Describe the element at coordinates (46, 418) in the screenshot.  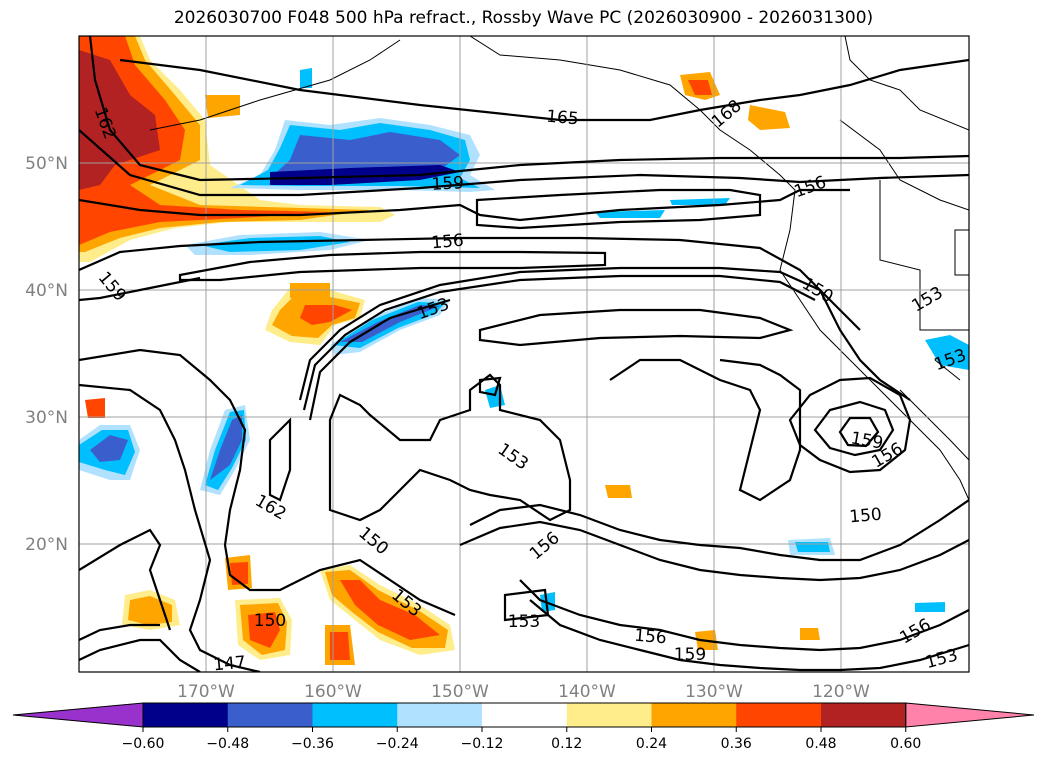
I see `lat-label: 30°N` at that location.